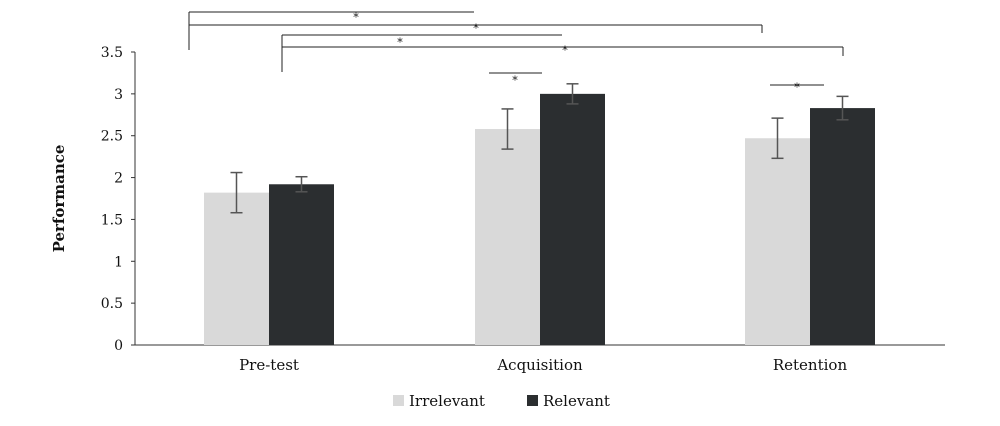  I want to click on bar-relevant-acquisition, so click(572, 219).